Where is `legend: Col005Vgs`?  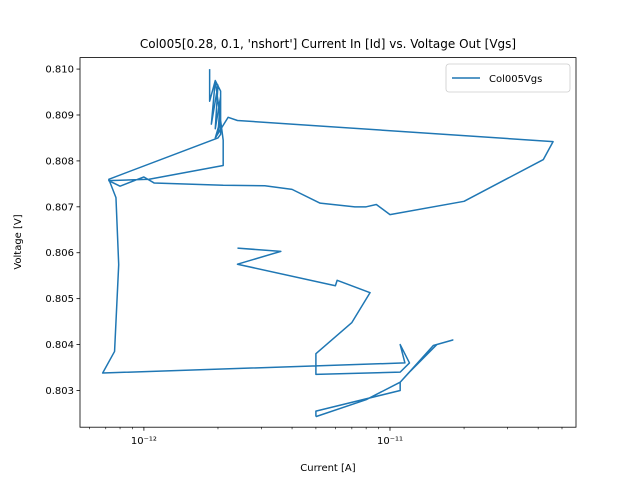
legend: Col005Vgs is located at coordinates (508, 78).